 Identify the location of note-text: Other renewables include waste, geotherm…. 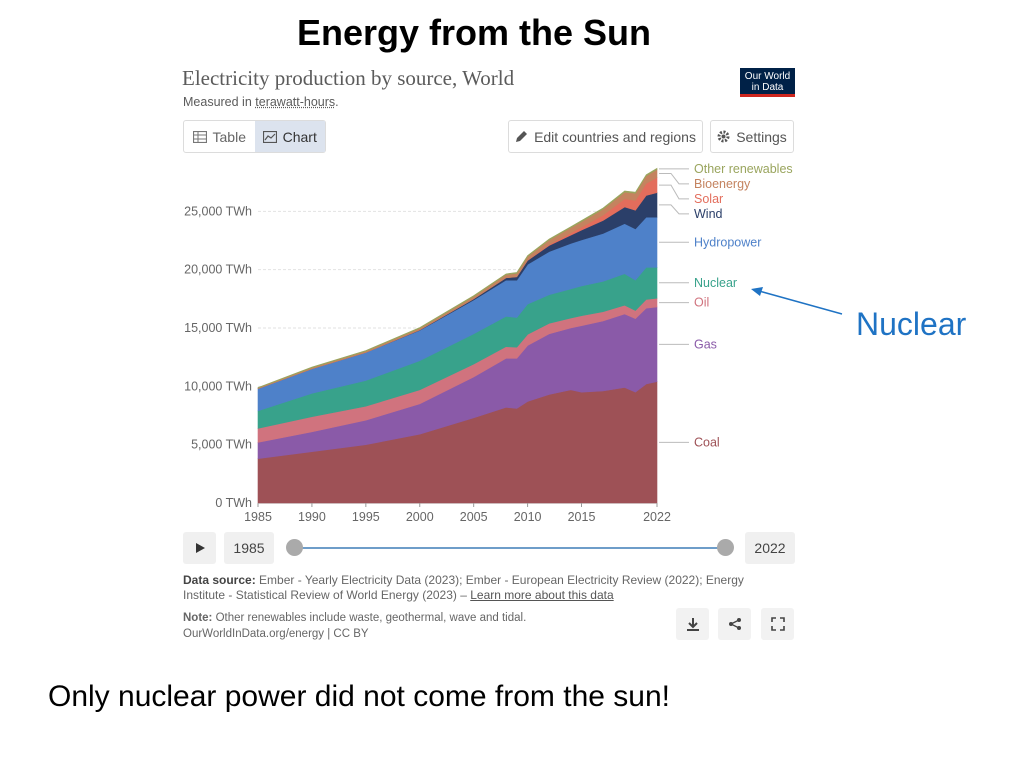
(369, 618).